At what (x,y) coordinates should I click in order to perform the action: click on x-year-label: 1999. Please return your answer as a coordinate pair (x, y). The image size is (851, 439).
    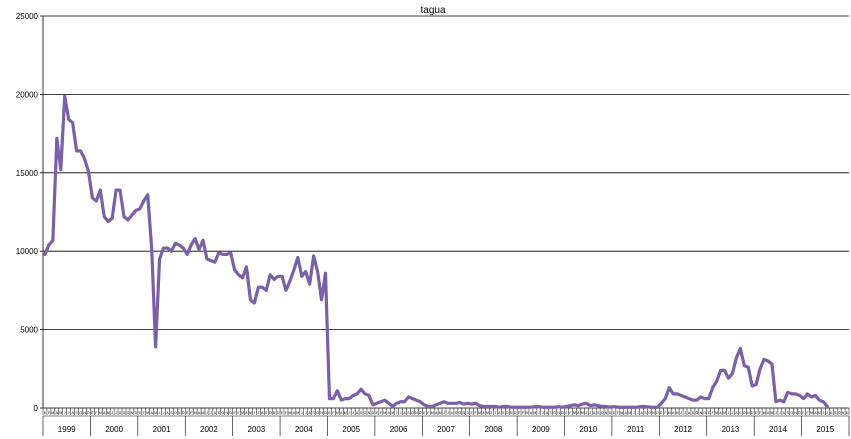
    Looking at the image, I should click on (67, 429).